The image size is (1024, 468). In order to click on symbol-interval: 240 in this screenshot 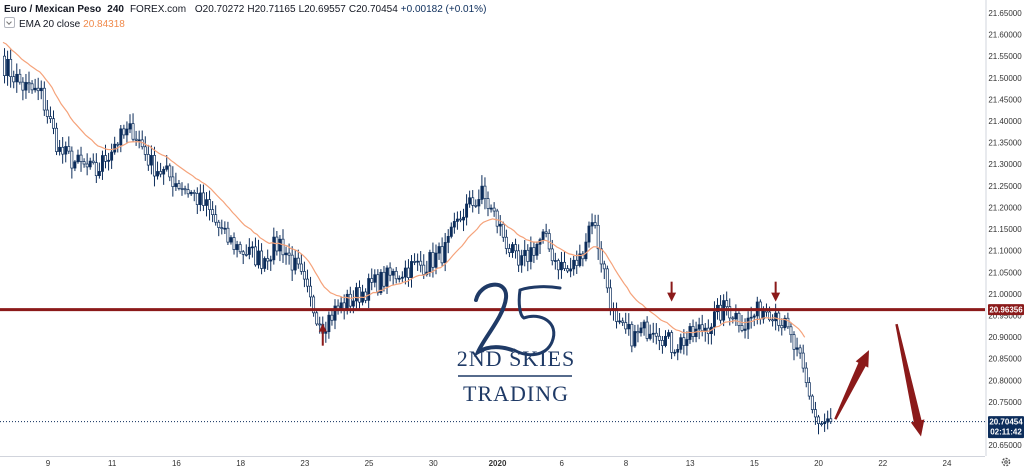, I will do `click(115, 9)`.